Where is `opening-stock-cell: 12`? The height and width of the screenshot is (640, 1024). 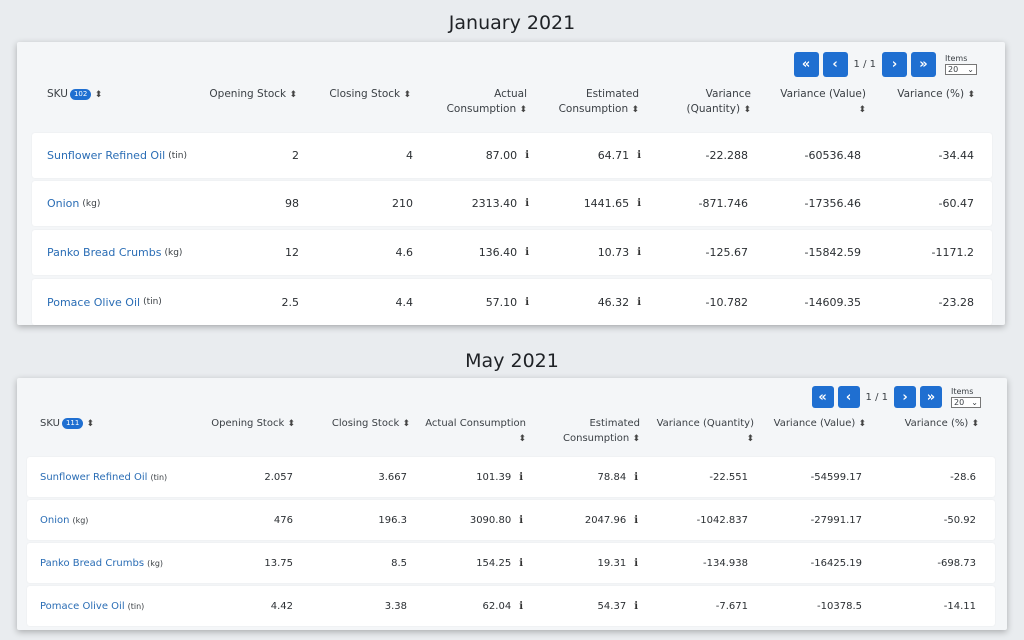 opening-stock-cell: 12 is located at coordinates (292, 252).